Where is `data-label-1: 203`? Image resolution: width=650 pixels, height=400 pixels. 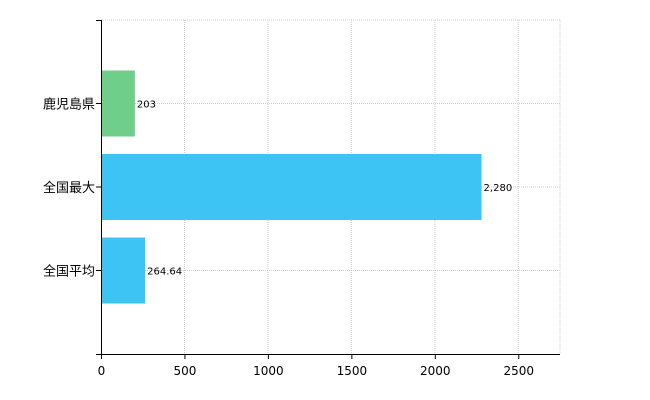
data-label-1: 203 is located at coordinates (146, 105).